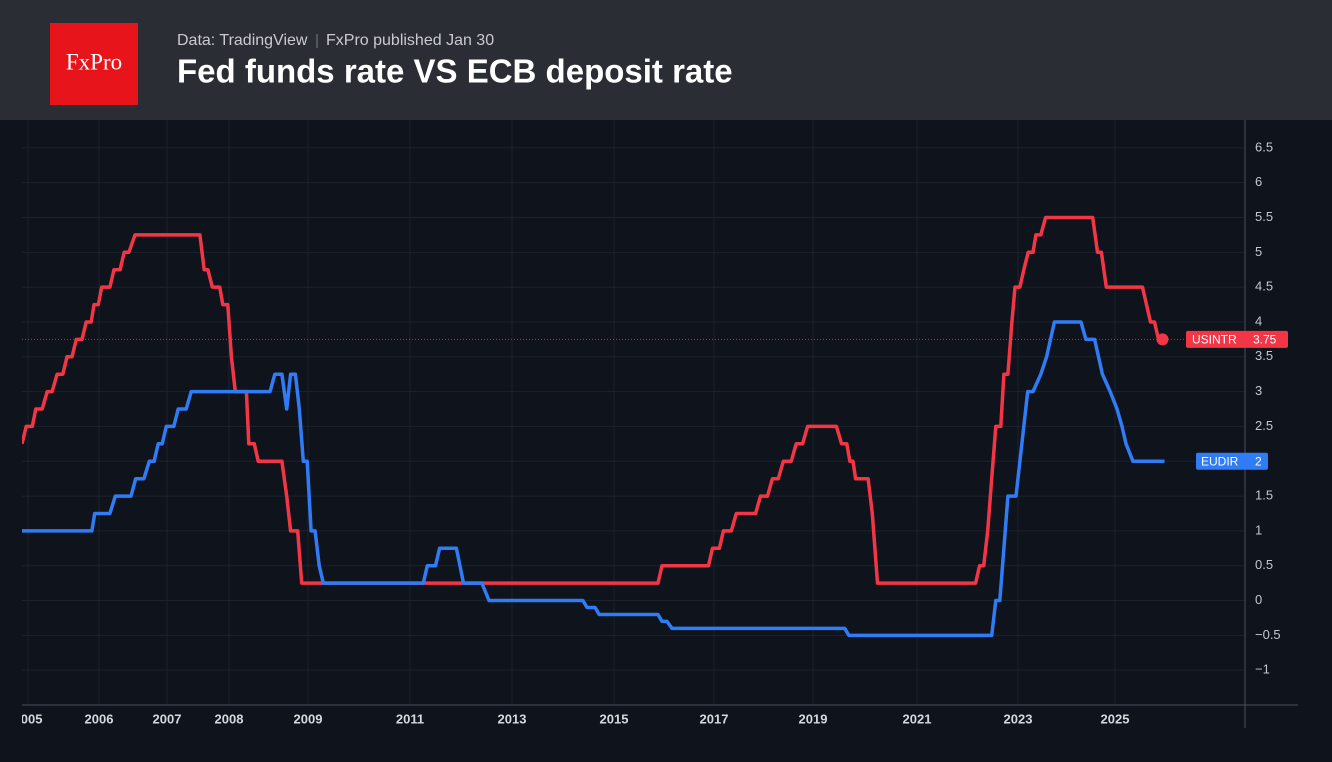 The width and height of the screenshot is (1332, 762). What do you see at coordinates (1262, 669) in the screenshot?
I see `y-tick-label: −1` at bounding box center [1262, 669].